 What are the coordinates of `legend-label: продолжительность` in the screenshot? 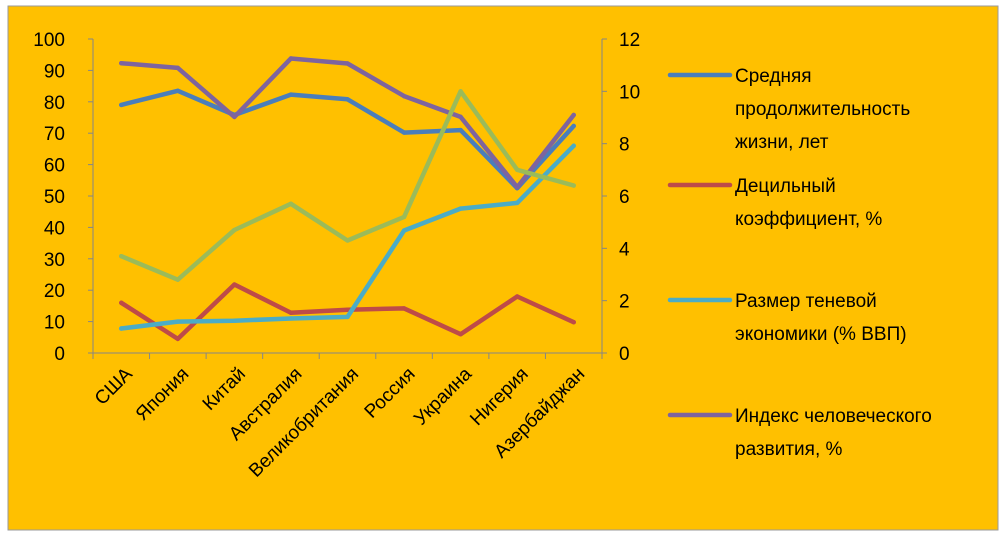 It's located at (822, 109).